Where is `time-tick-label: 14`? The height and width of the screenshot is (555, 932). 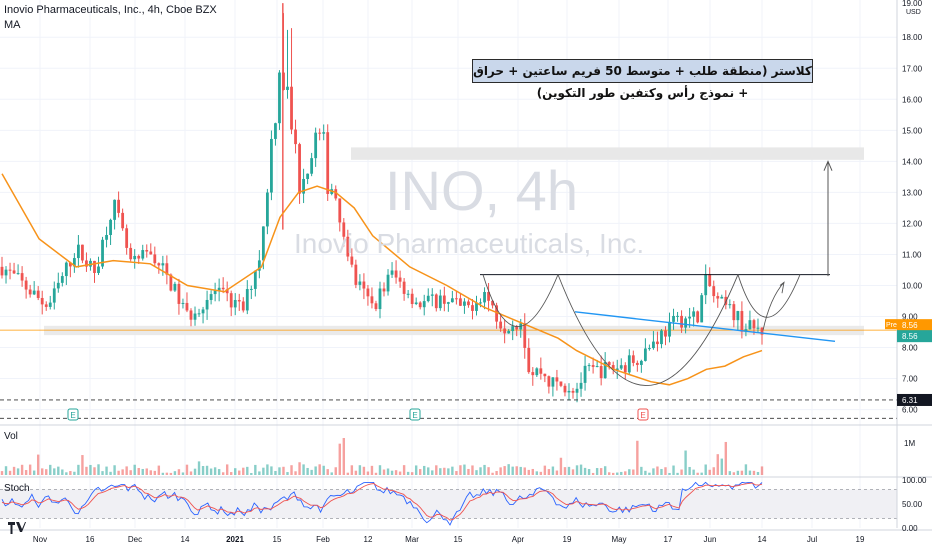
time-tick-label: 14 is located at coordinates (762, 539).